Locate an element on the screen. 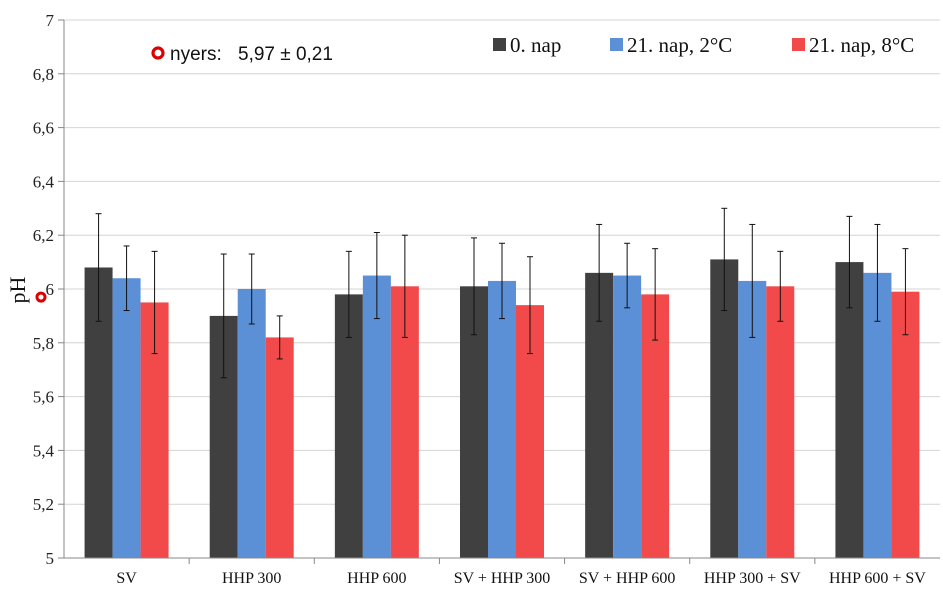 This screenshot has height=593, width=943. y-tick-label: 5 is located at coordinates (50, 558).